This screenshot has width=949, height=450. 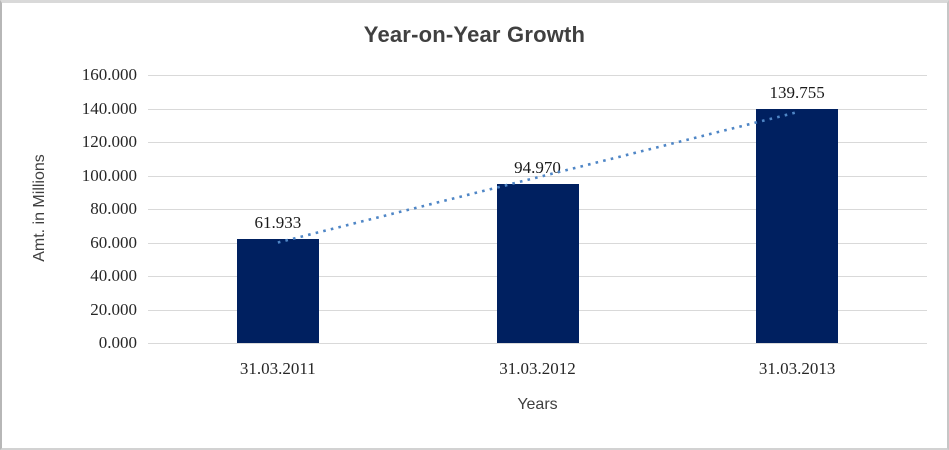 What do you see at coordinates (109, 108) in the screenshot?
I see `y-tick-label: 140.000` at bounding box center [109, 108].